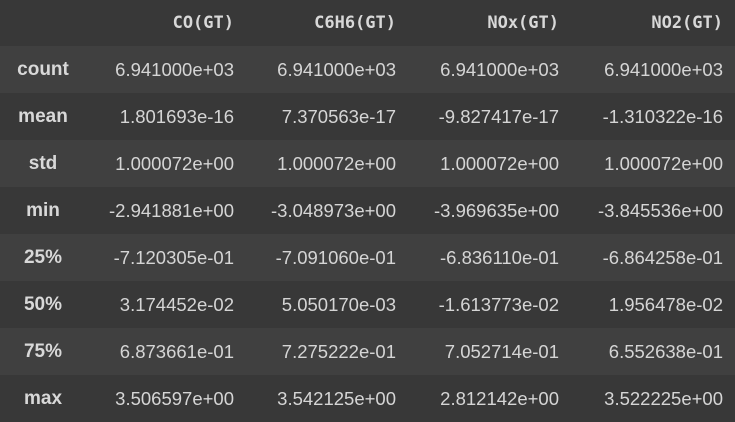 The image size is (735, 422). Describe the element at coordinates (653, 116) in the screenshot. I see `table-cell: -1.310322e-16` at that location.